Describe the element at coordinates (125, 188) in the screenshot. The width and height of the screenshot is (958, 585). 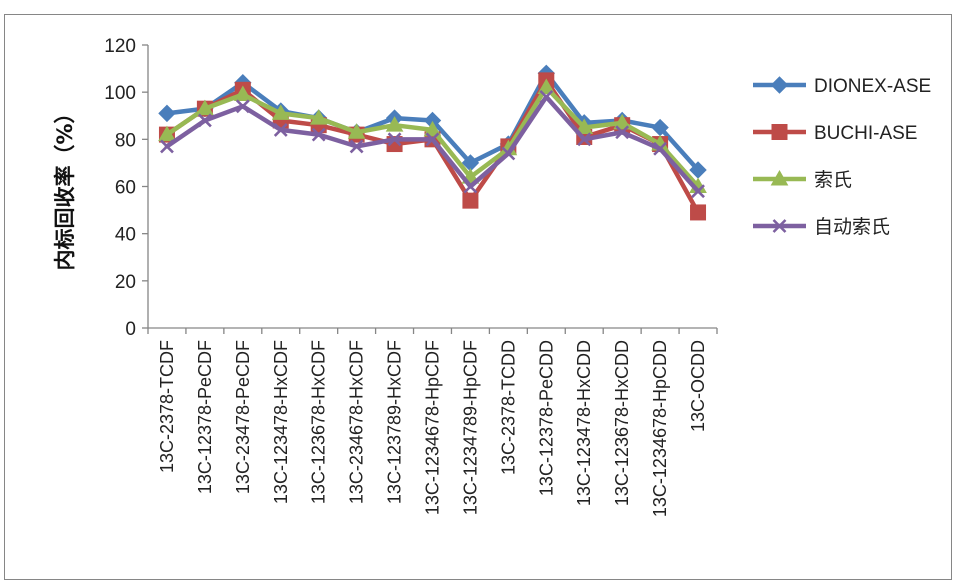
I see `y-tick-label: 60` at that location.